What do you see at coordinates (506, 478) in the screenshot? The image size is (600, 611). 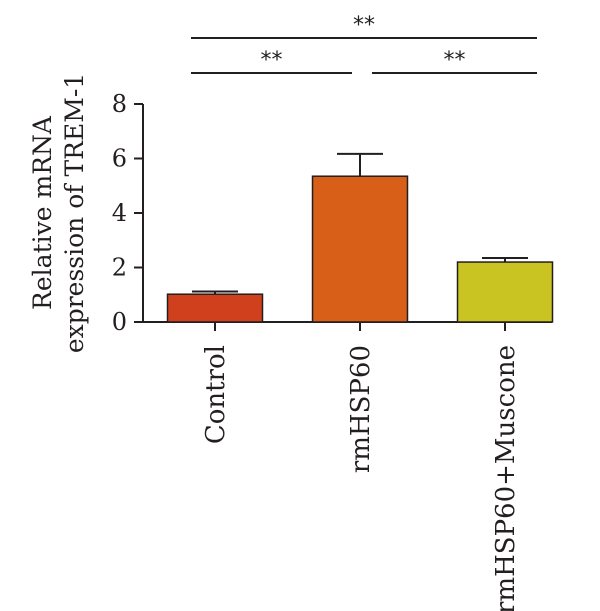 I see `x-tick-label: rmHSP60+Muscone` at bounding box center [506, 478].